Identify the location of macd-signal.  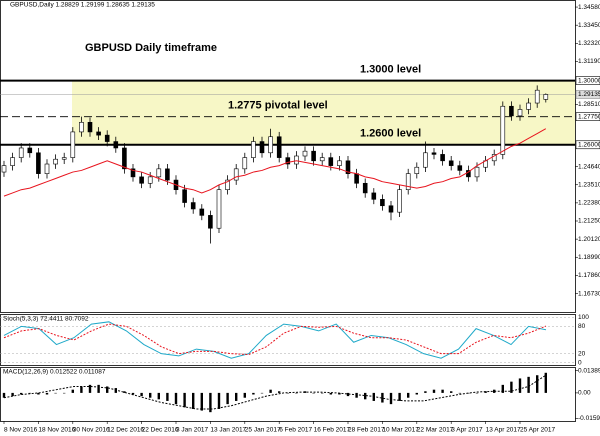
(275, 392).